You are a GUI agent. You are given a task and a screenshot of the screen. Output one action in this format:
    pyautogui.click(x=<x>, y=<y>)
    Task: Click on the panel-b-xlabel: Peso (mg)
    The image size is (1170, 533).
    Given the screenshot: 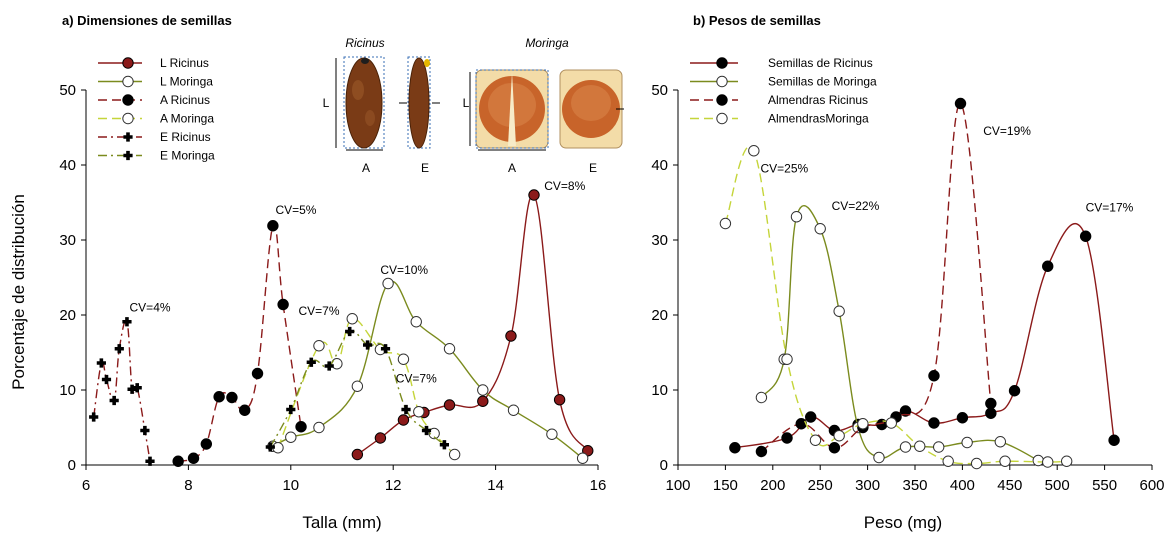 What is the action you would take?
    pyautogui.click(x=903, y=522)
    